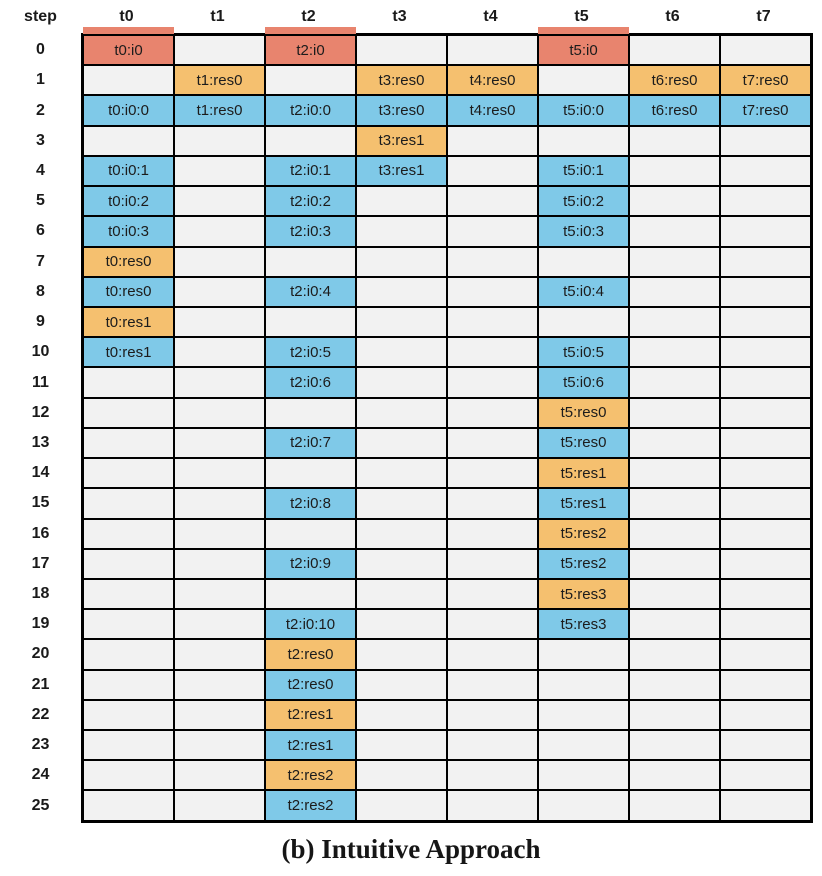 The image size is (822, 876). Describe the element at coordinates (40, 654) in the screenshot. I see `step-label-20: 20` at that location.